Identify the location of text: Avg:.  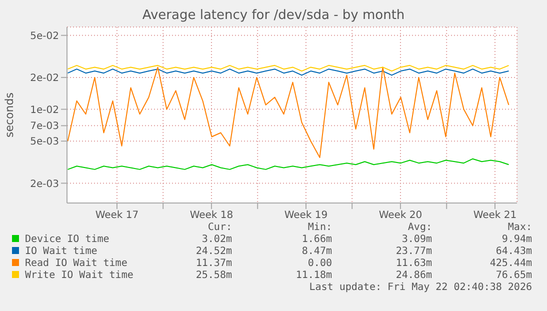
(419, 228).